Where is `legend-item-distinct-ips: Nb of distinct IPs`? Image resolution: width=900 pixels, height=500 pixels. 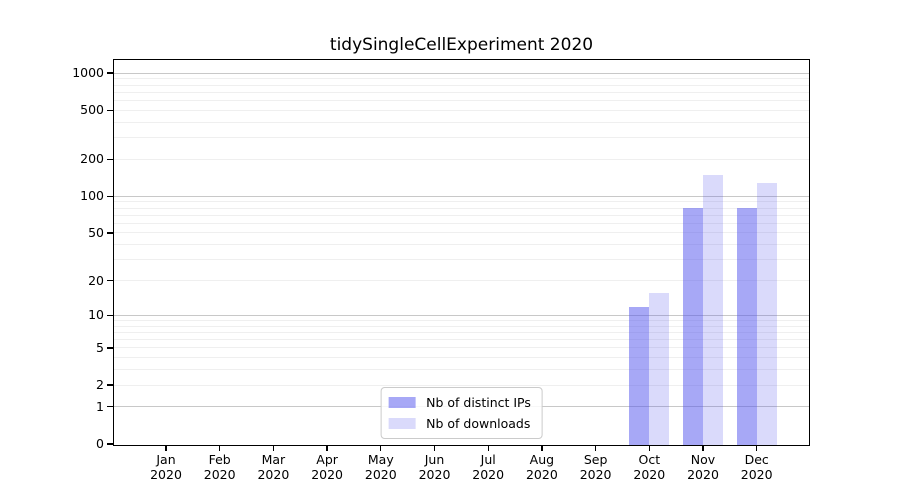
legend-item-distinct-ips: Nb of distinct IPs is located at coordinates (459, 402).